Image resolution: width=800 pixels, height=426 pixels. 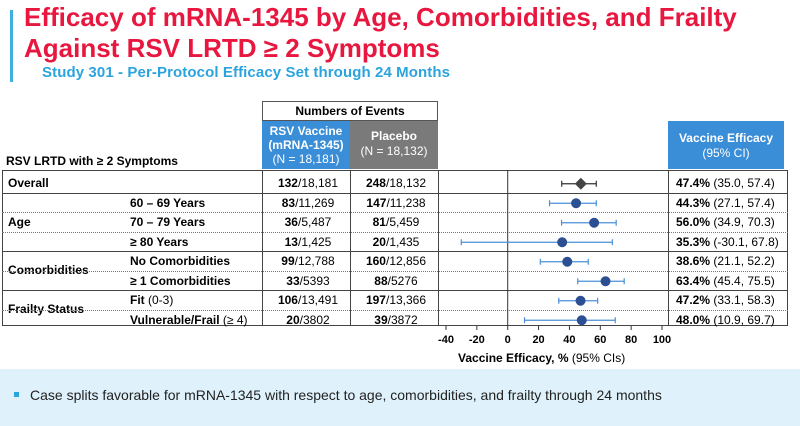 I want to click on vaccine-events-cell: 83/11,269, so click(x=308, y=202).